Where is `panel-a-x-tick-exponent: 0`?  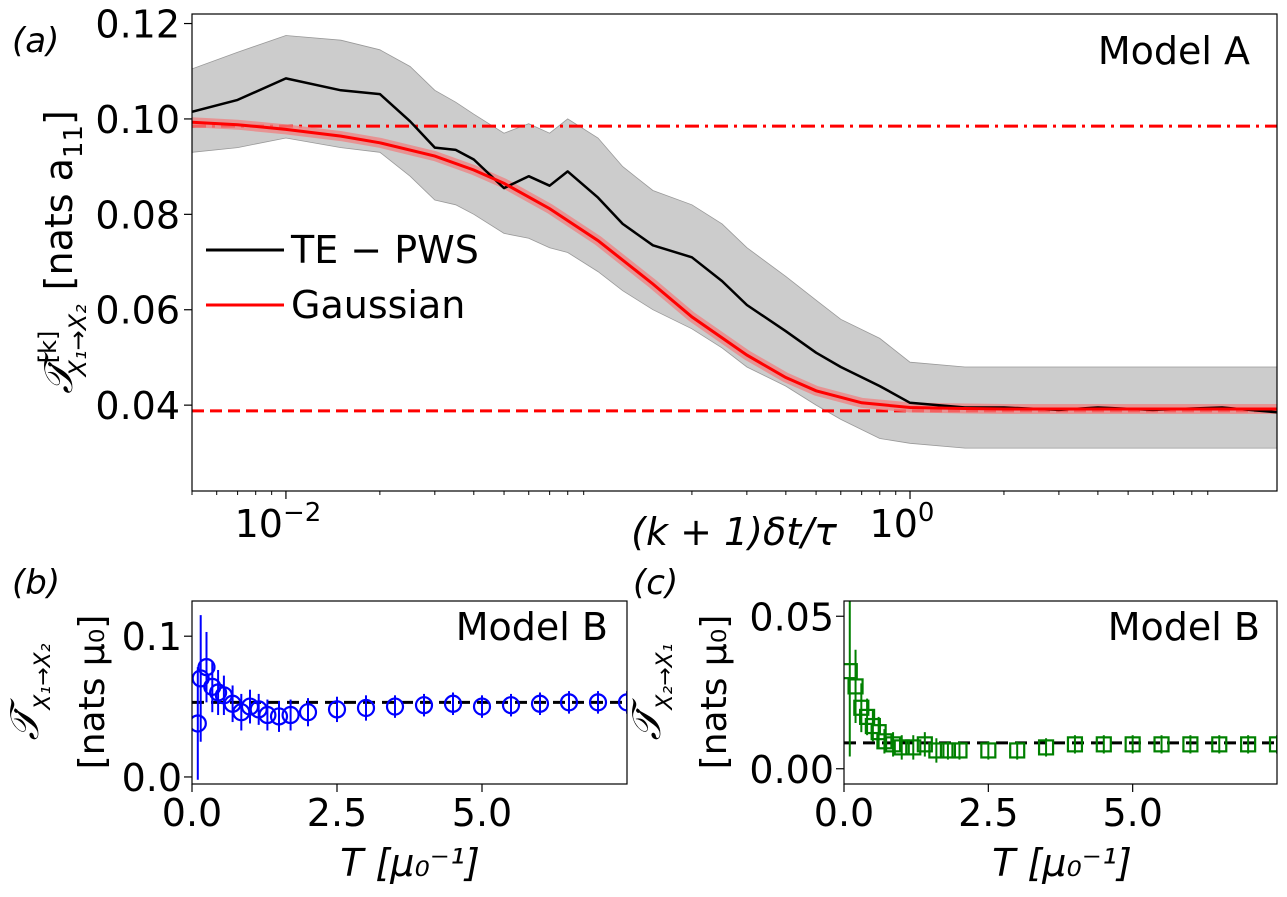
panel-a-x-tick-exponent: 0 is located at coordinates (926, 513).